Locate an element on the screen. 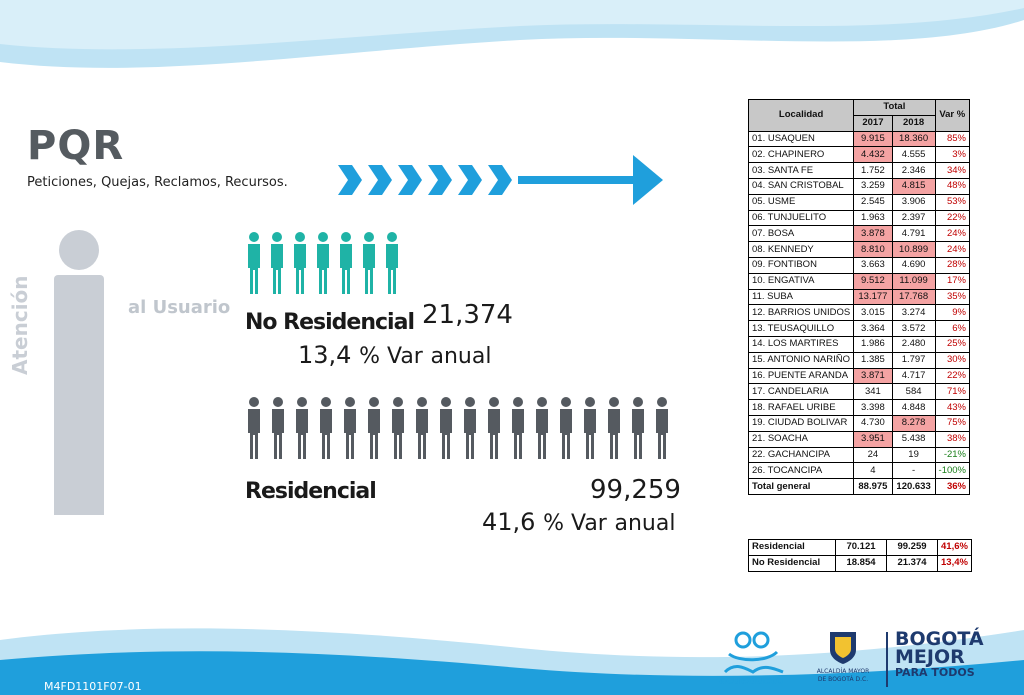  table-row: 05. USME 2.545 3.906 53% is located at coordinates (859, 202).